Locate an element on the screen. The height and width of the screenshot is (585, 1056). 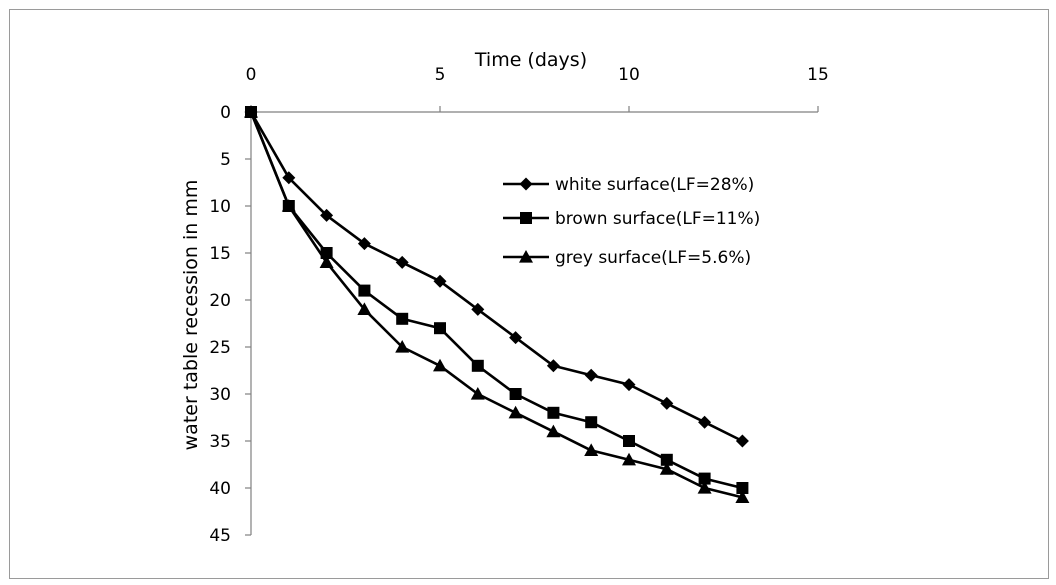
y-tick-label: 35 is located at coordinates (220, 442).